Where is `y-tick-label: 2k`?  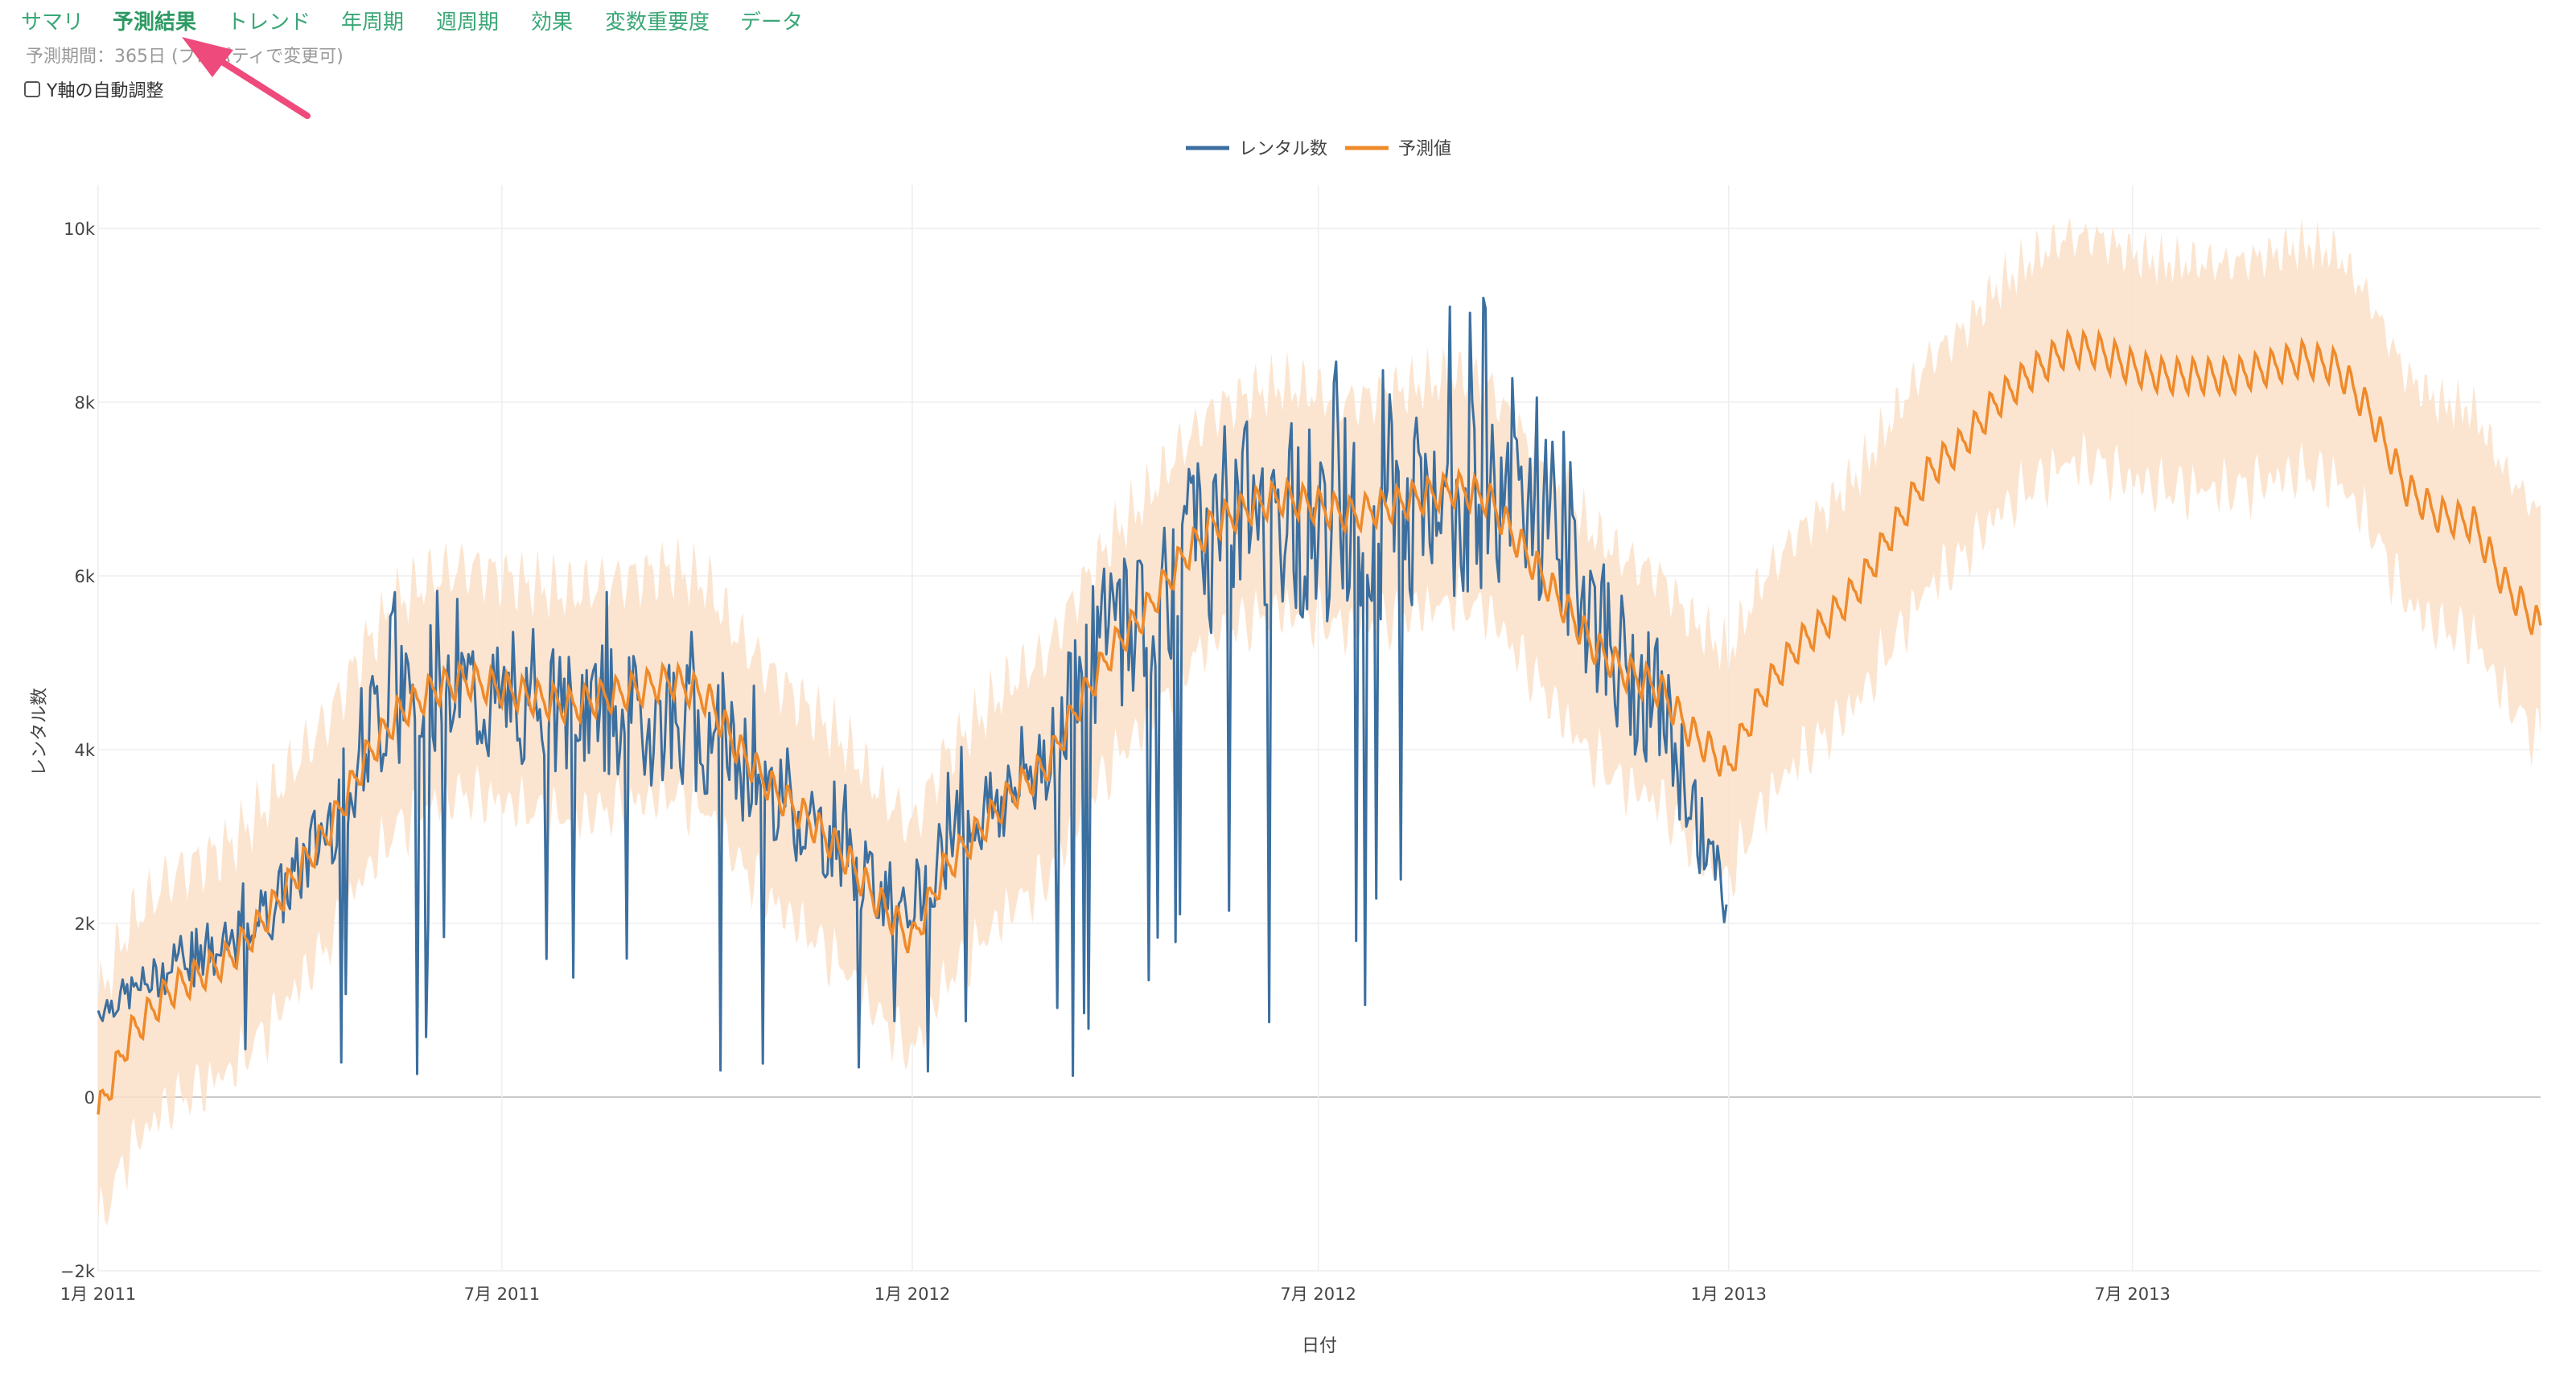 y-tick-label: 2k is located at coordinates (84, 924).